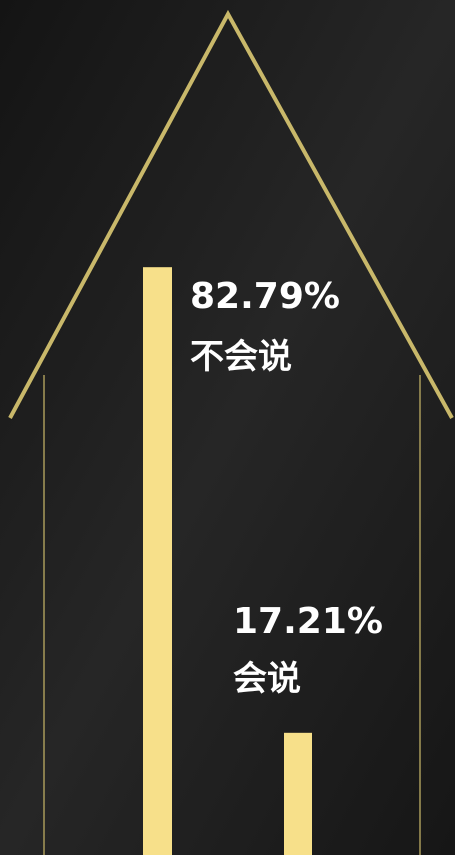 The height and width of the screenshot is (855, 455). What do you see at coordinates (265, 296) in the screenshot?
I see `value-label: 82.79%` at bounding box center [265, 296].